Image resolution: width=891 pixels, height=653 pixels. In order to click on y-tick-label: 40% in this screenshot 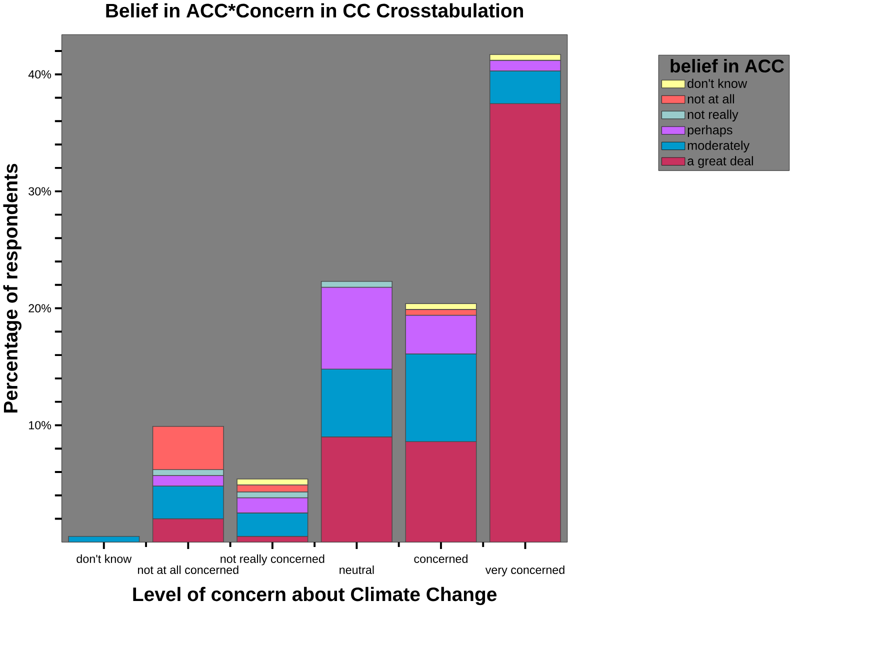, I will do `click(40, 74)`.